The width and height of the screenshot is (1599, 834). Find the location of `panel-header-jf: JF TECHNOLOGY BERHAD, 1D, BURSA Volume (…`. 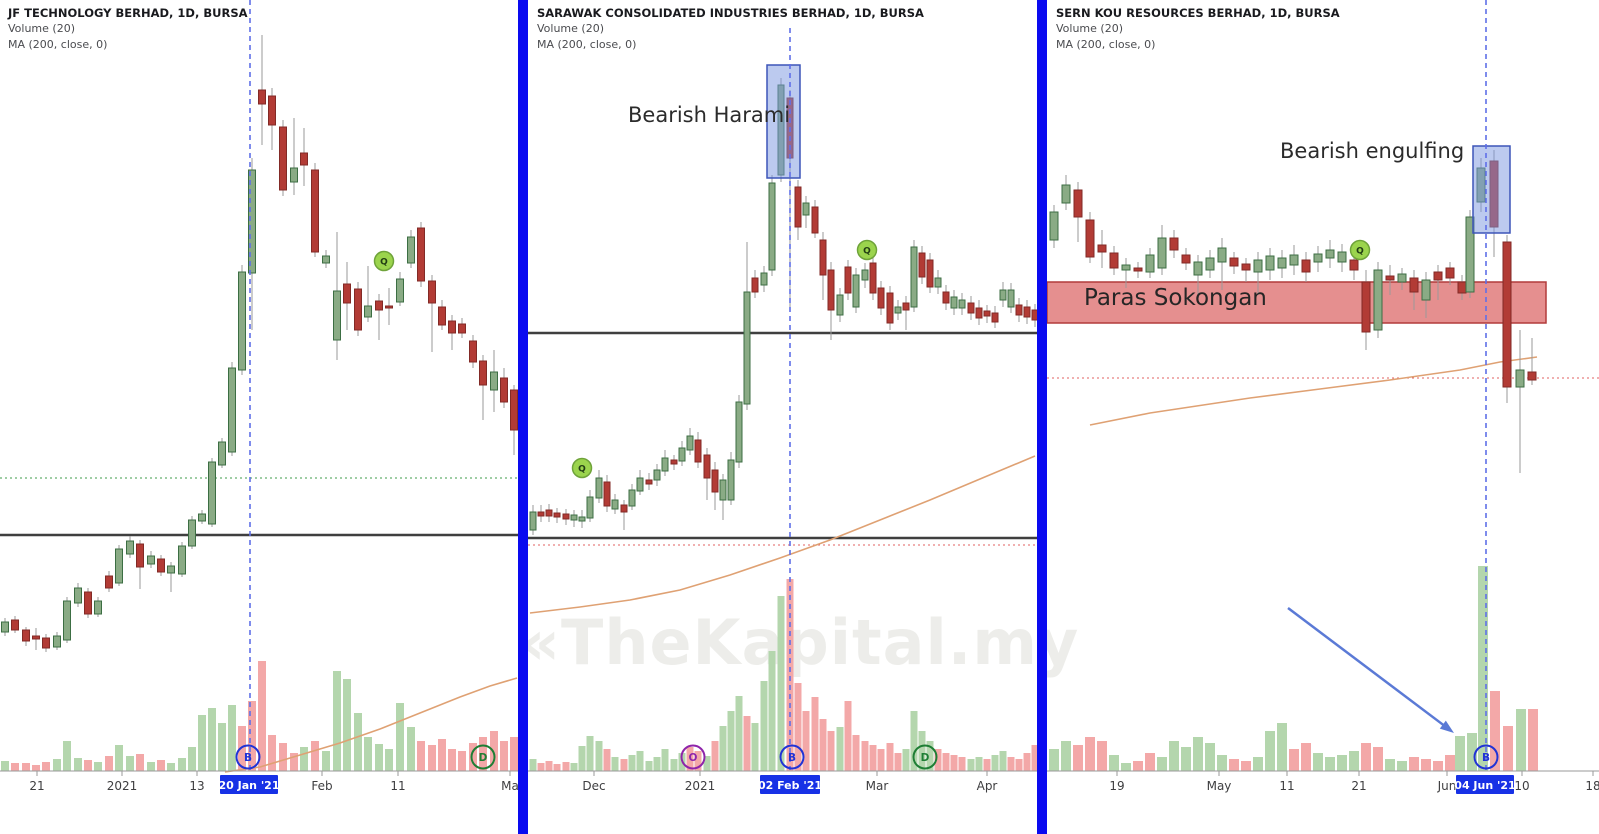

panel-header-jf: JF TECHNOLOGY BERHAD, 1D, BURSA Volume (… is located at coordinates (128, 29).